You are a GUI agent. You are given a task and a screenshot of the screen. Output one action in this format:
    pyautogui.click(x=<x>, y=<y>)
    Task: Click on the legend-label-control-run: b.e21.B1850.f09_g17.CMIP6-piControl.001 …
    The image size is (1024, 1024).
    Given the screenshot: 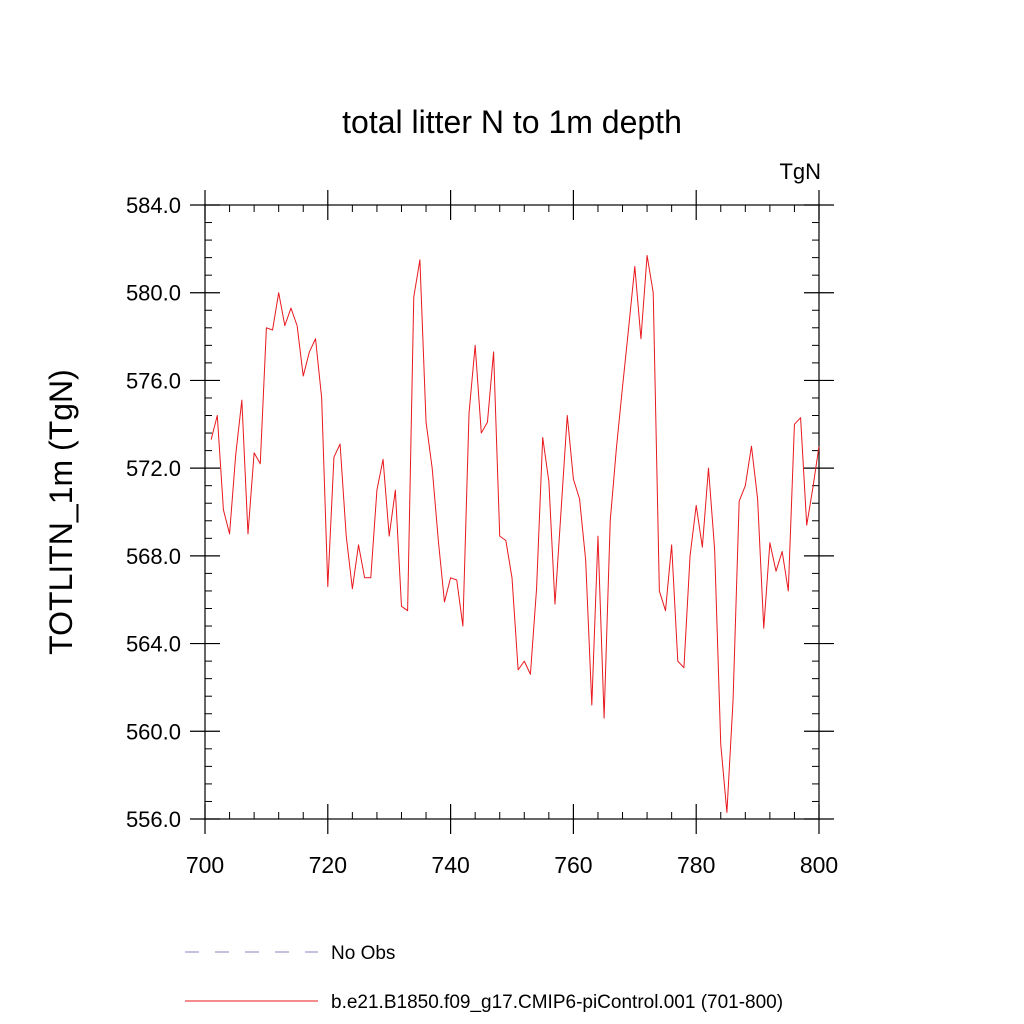 What is the action you would take?
    pyautogui.click(x=557, y=1002)
    